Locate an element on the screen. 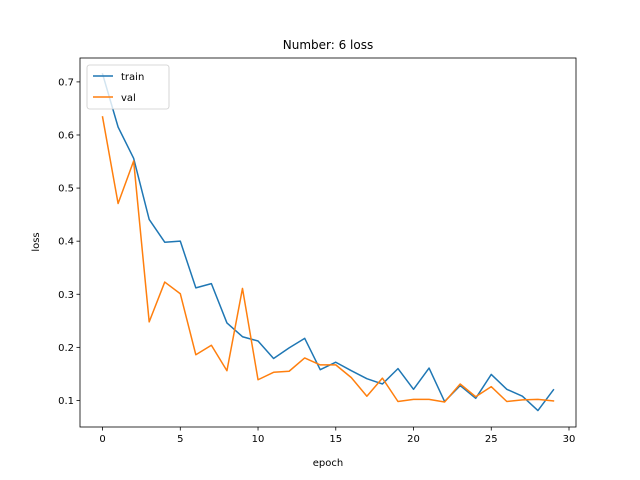 The width and height of the screenshot is (640, 480). y-tick-label: 0.2 is located at coordinates (66, 348).